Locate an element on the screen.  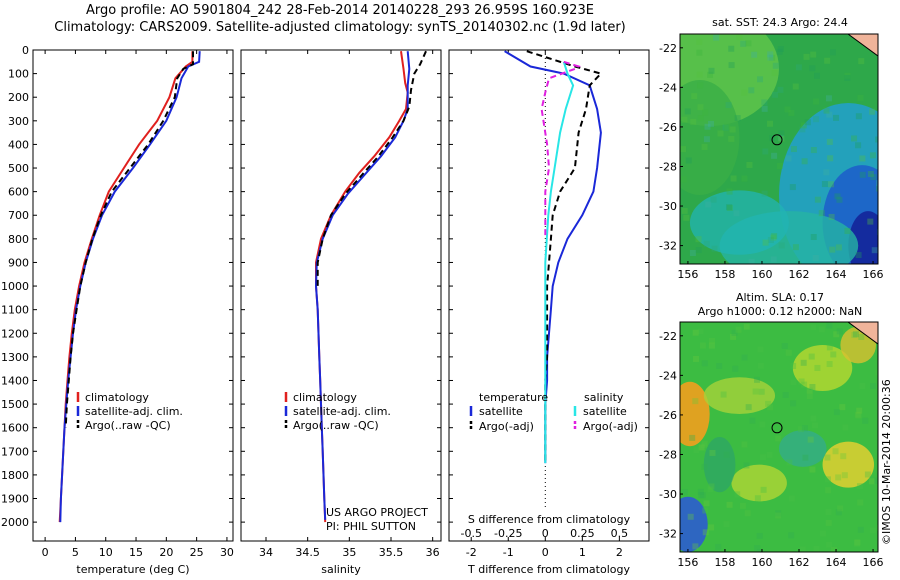
legend-label: Argo(..raw -QC) is located at coordinates (128, 425).